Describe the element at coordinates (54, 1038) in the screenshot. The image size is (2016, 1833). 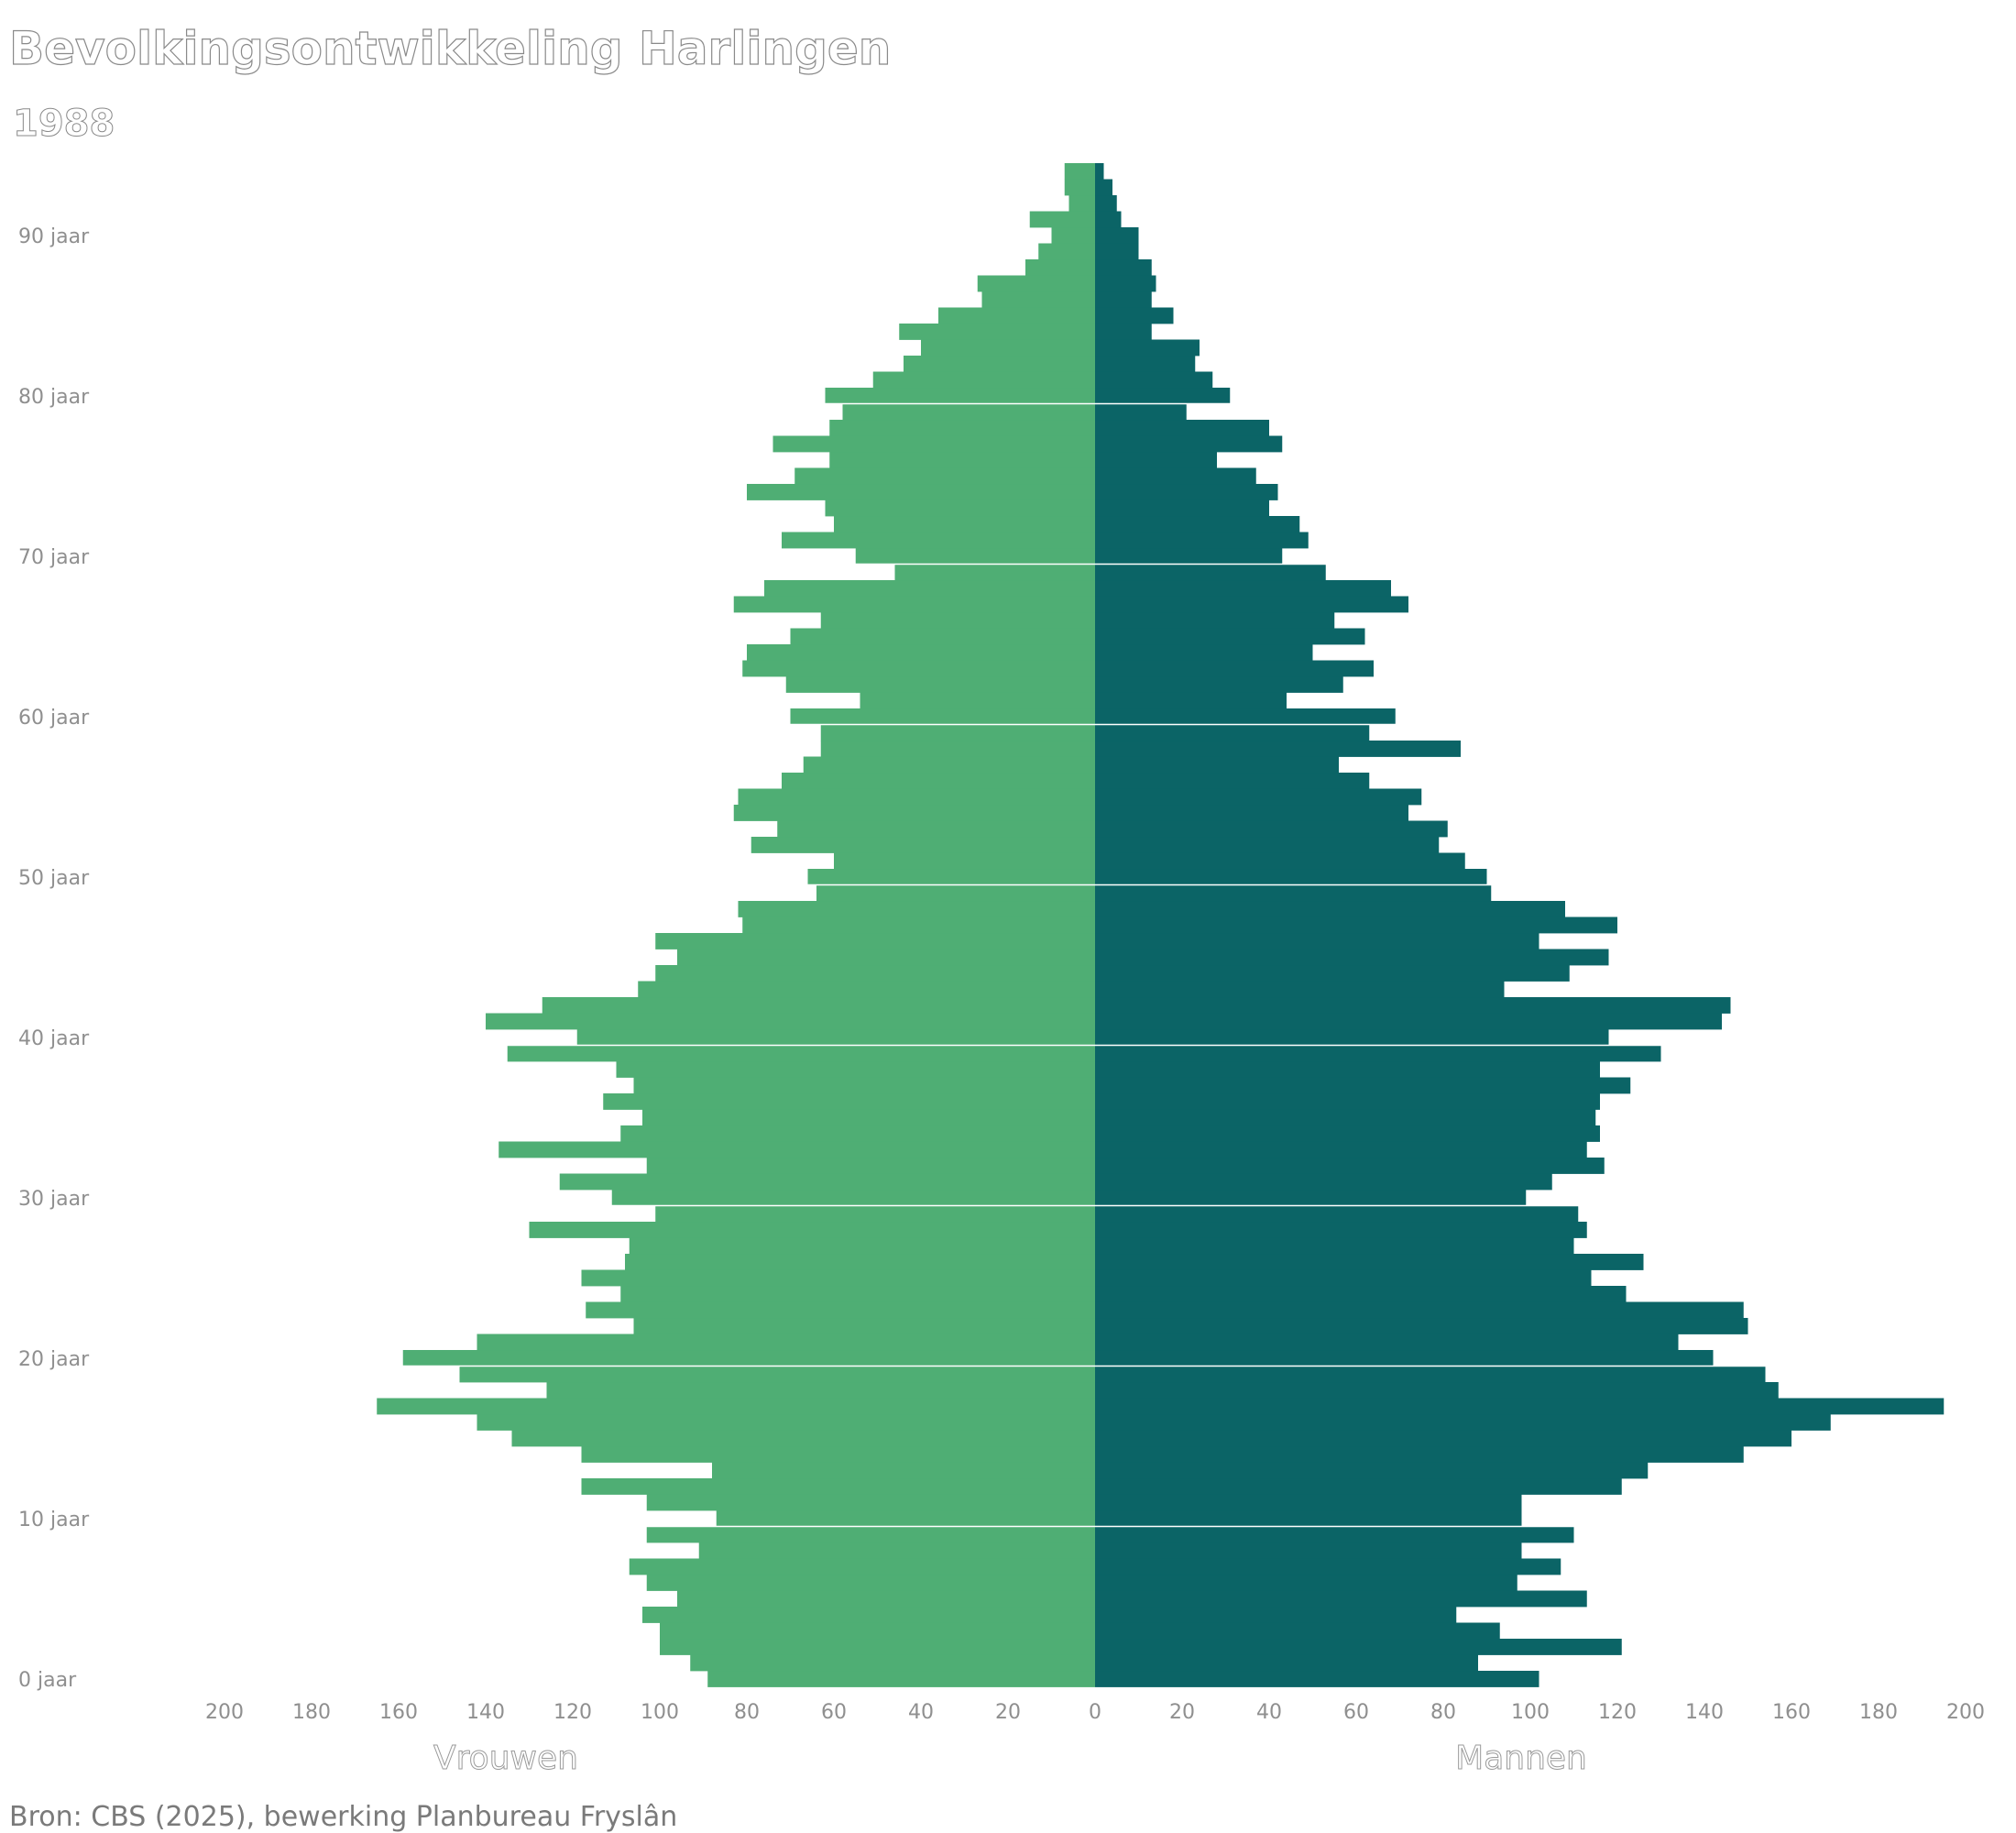
I see `y-tick-label: 40 jaar` at that location.